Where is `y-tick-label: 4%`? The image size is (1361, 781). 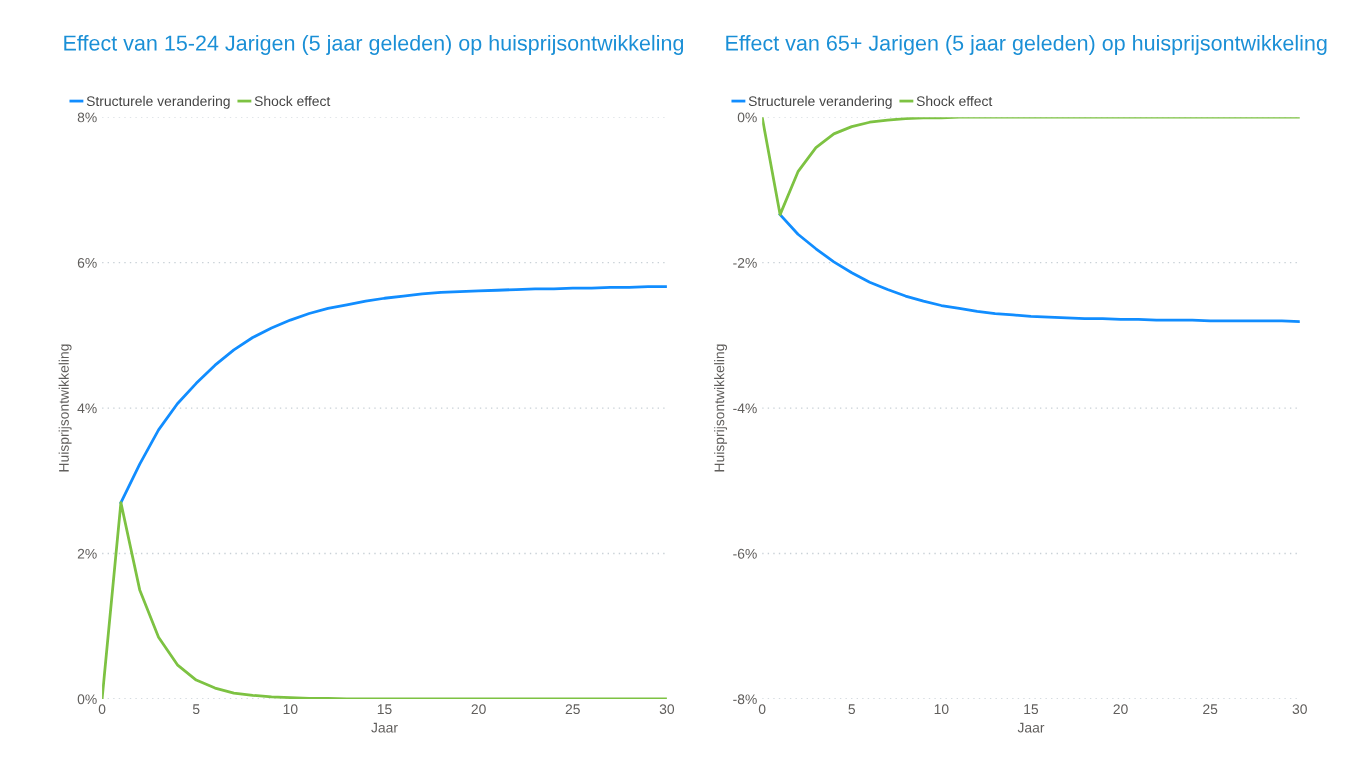 y-tick-label: 4% is located at coordinates (87, 408).